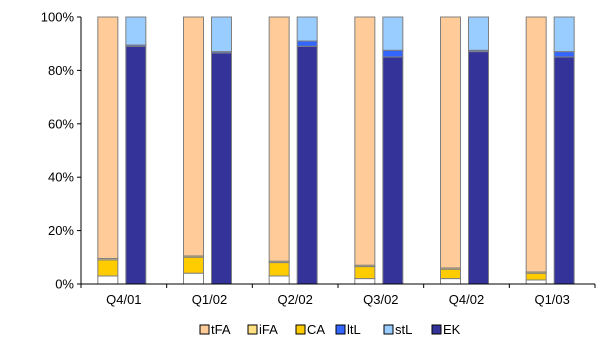 This screenshot has height=343, width=596. Describe the element at coordinates (58, 17) in the screenshot. I see `y-tick-label: 100%` at that location.